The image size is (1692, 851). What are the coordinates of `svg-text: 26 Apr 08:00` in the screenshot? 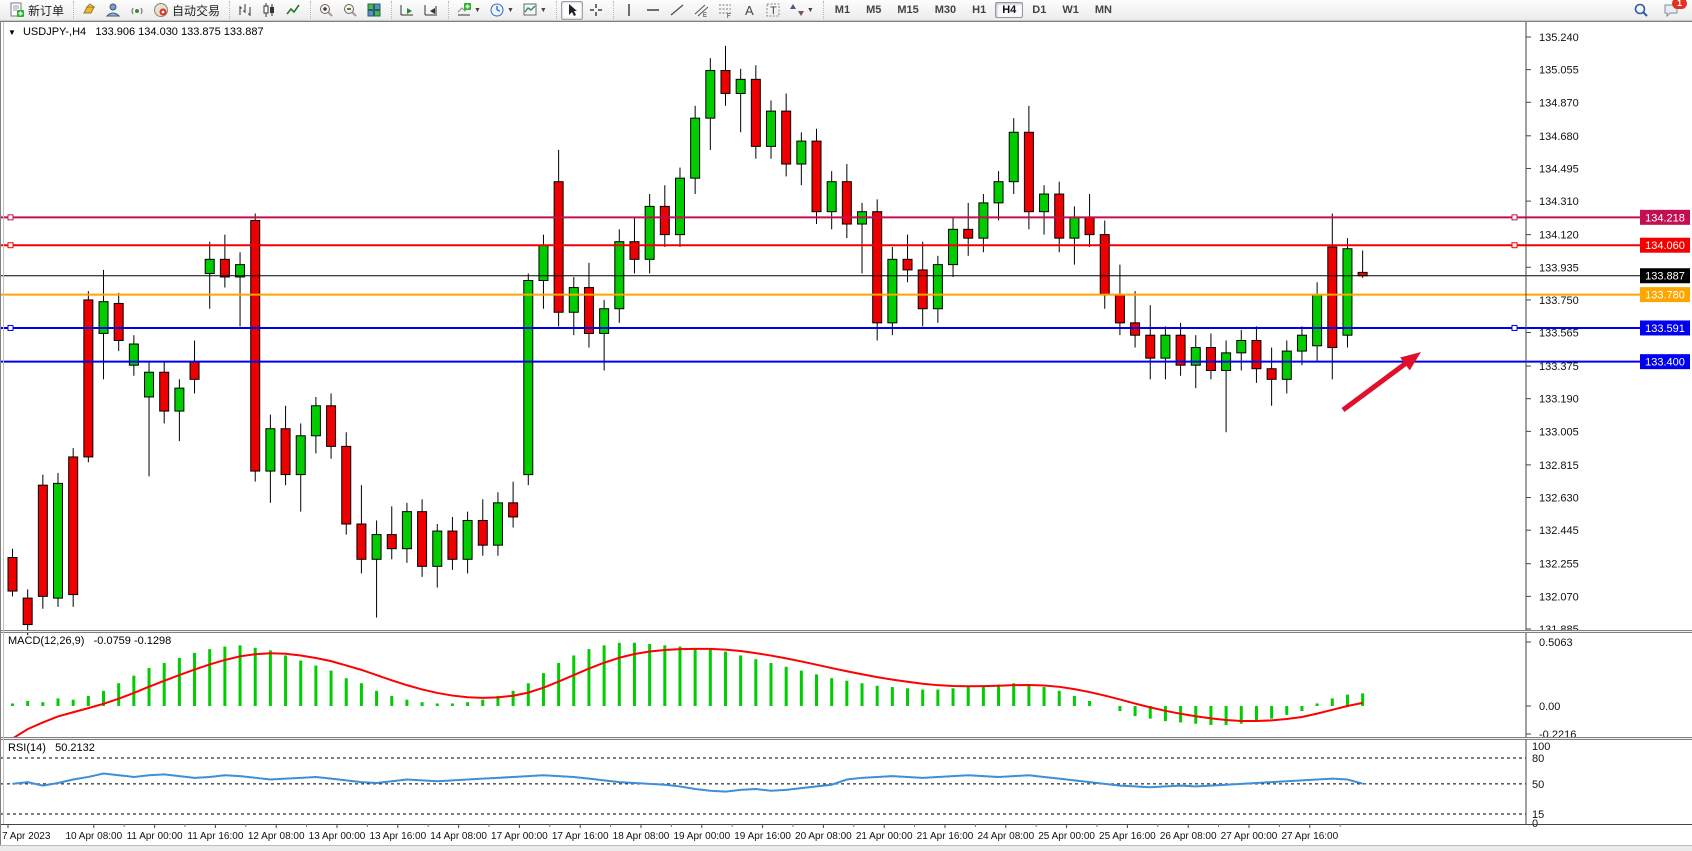 It's located at (1188, 836).